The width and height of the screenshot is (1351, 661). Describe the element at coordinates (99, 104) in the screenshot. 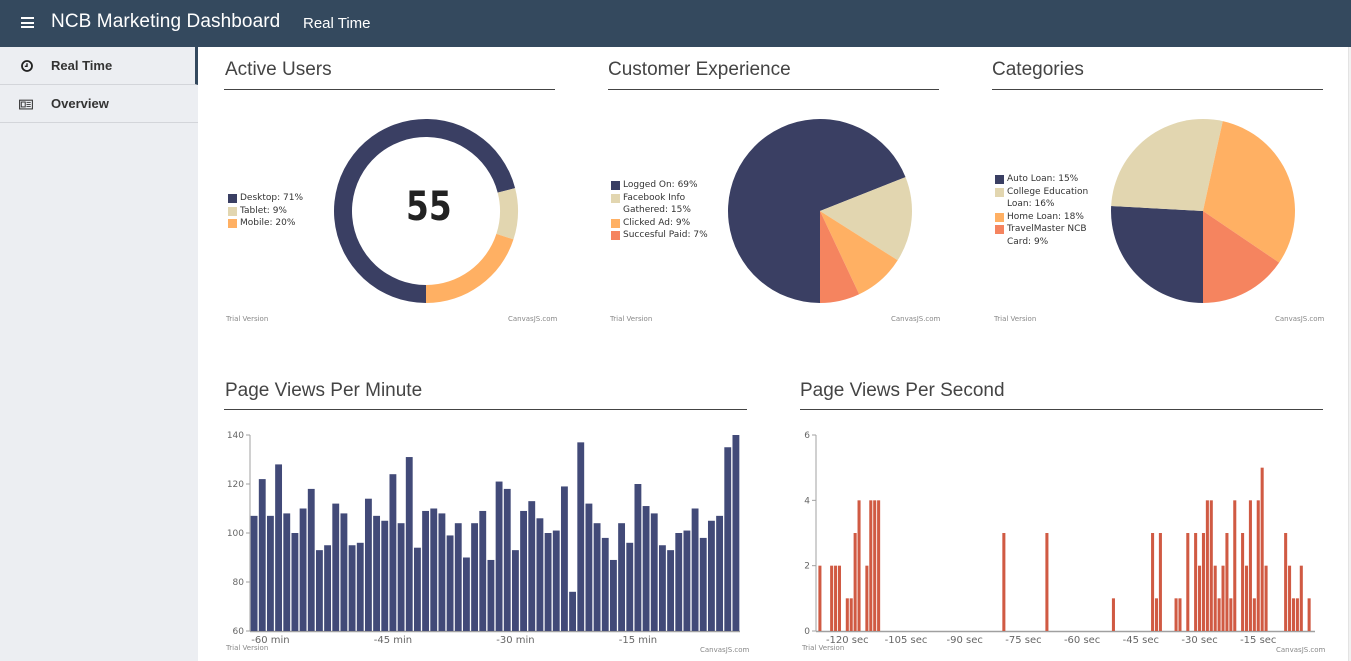

I see `sidebar-item-overview: Overview` at that location.